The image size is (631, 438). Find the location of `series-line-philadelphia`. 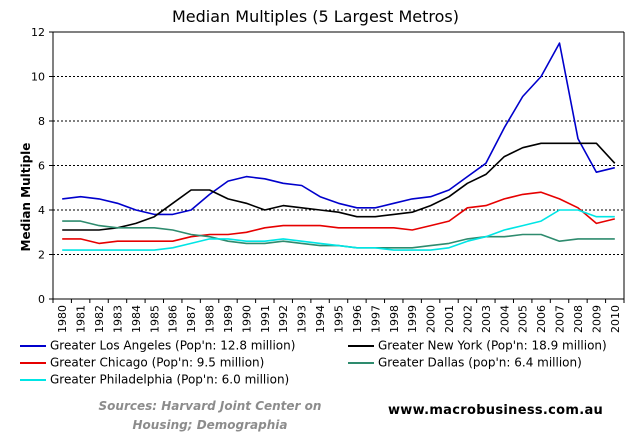

series-line-philadelphia is located at coordinates (338, 230).